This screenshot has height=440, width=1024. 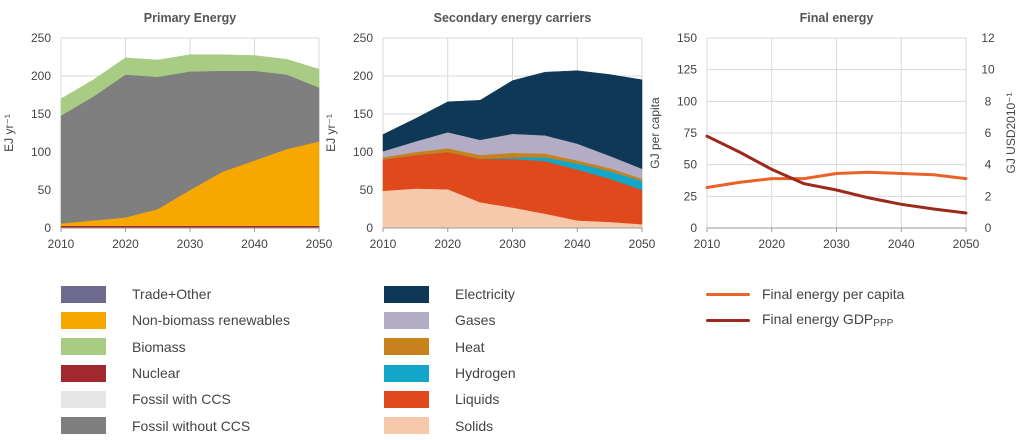 I want to click on legend-label: Liquids, so click(x=477, y=399).